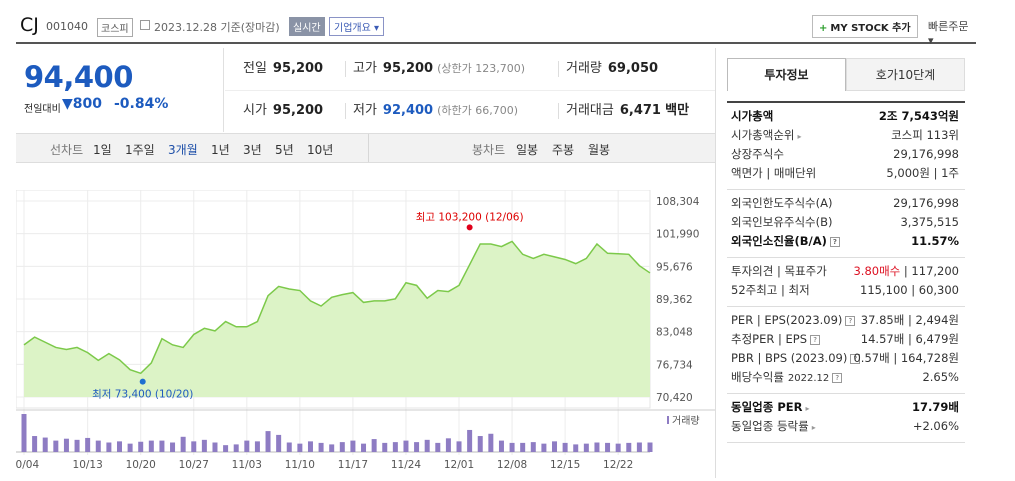  I want to click on info-row: 52주최고 | 최저 115,100 | 60,300, so click(846, 290).